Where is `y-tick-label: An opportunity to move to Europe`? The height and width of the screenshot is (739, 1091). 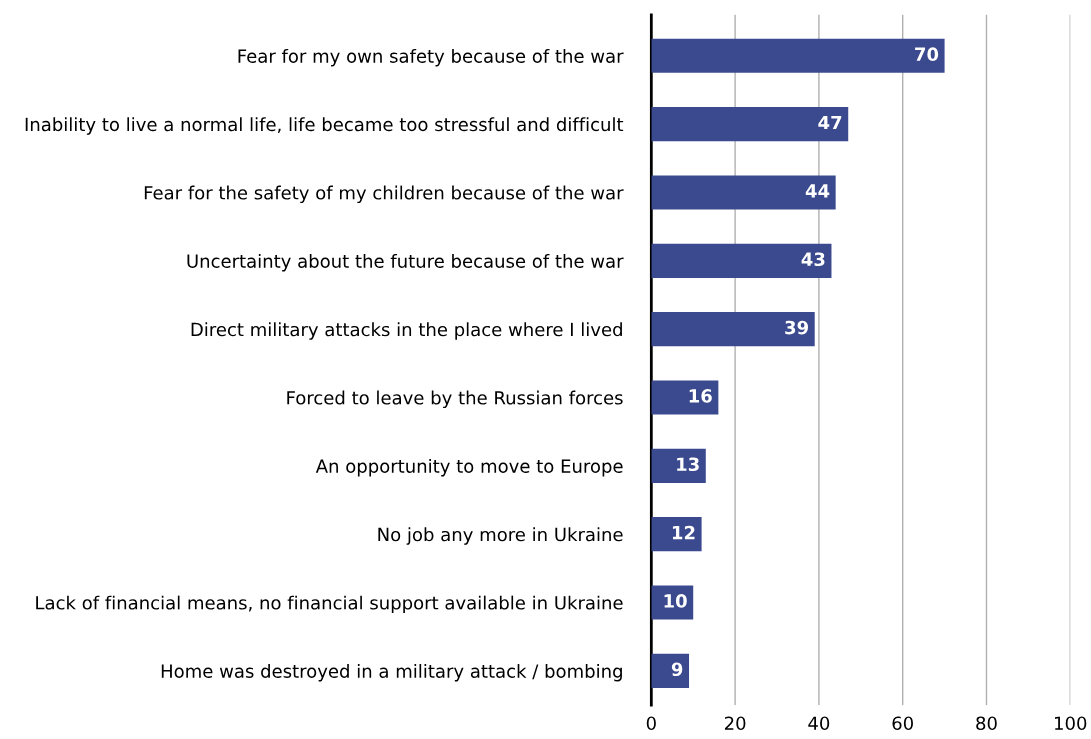 y-tick-label: An opportunity to move to Europe is located at coordinates (469, 467).